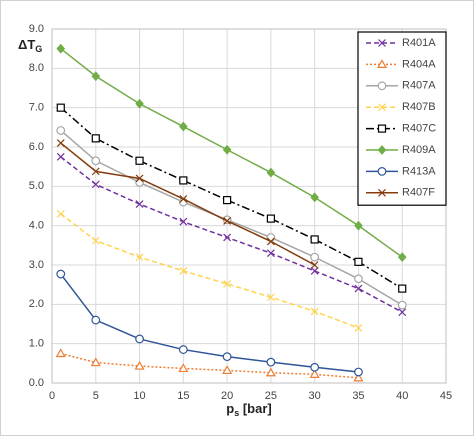 This screenshot has width=474, height=436. Describe the element at coordinates (36, 186) in the screenshot. I see `y-tick-label: 5.0` at that location.